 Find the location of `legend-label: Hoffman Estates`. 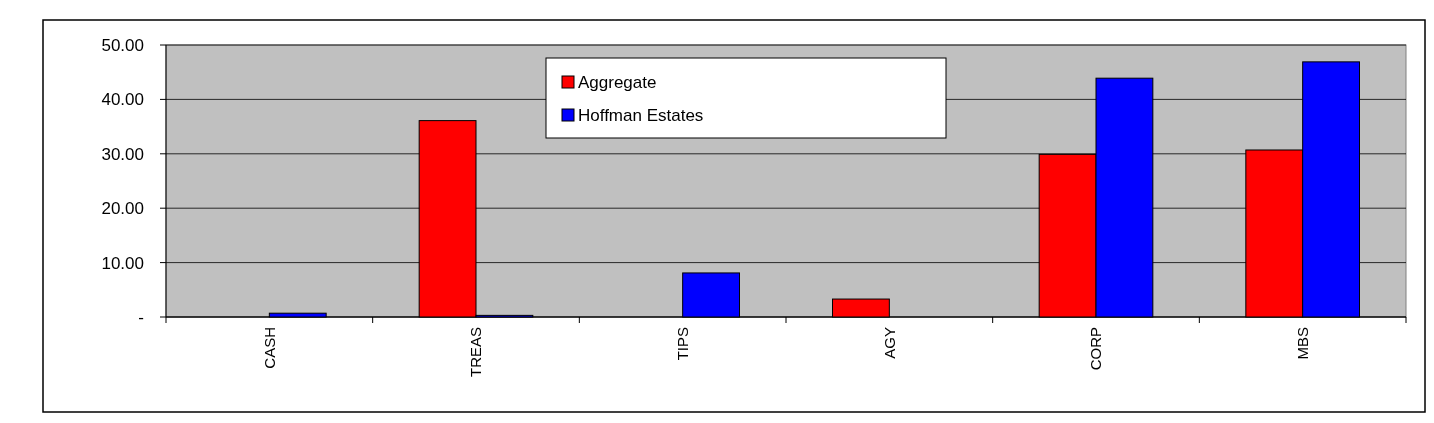

legend-label: Hoffman Estates is located at coordinates (641, 115).